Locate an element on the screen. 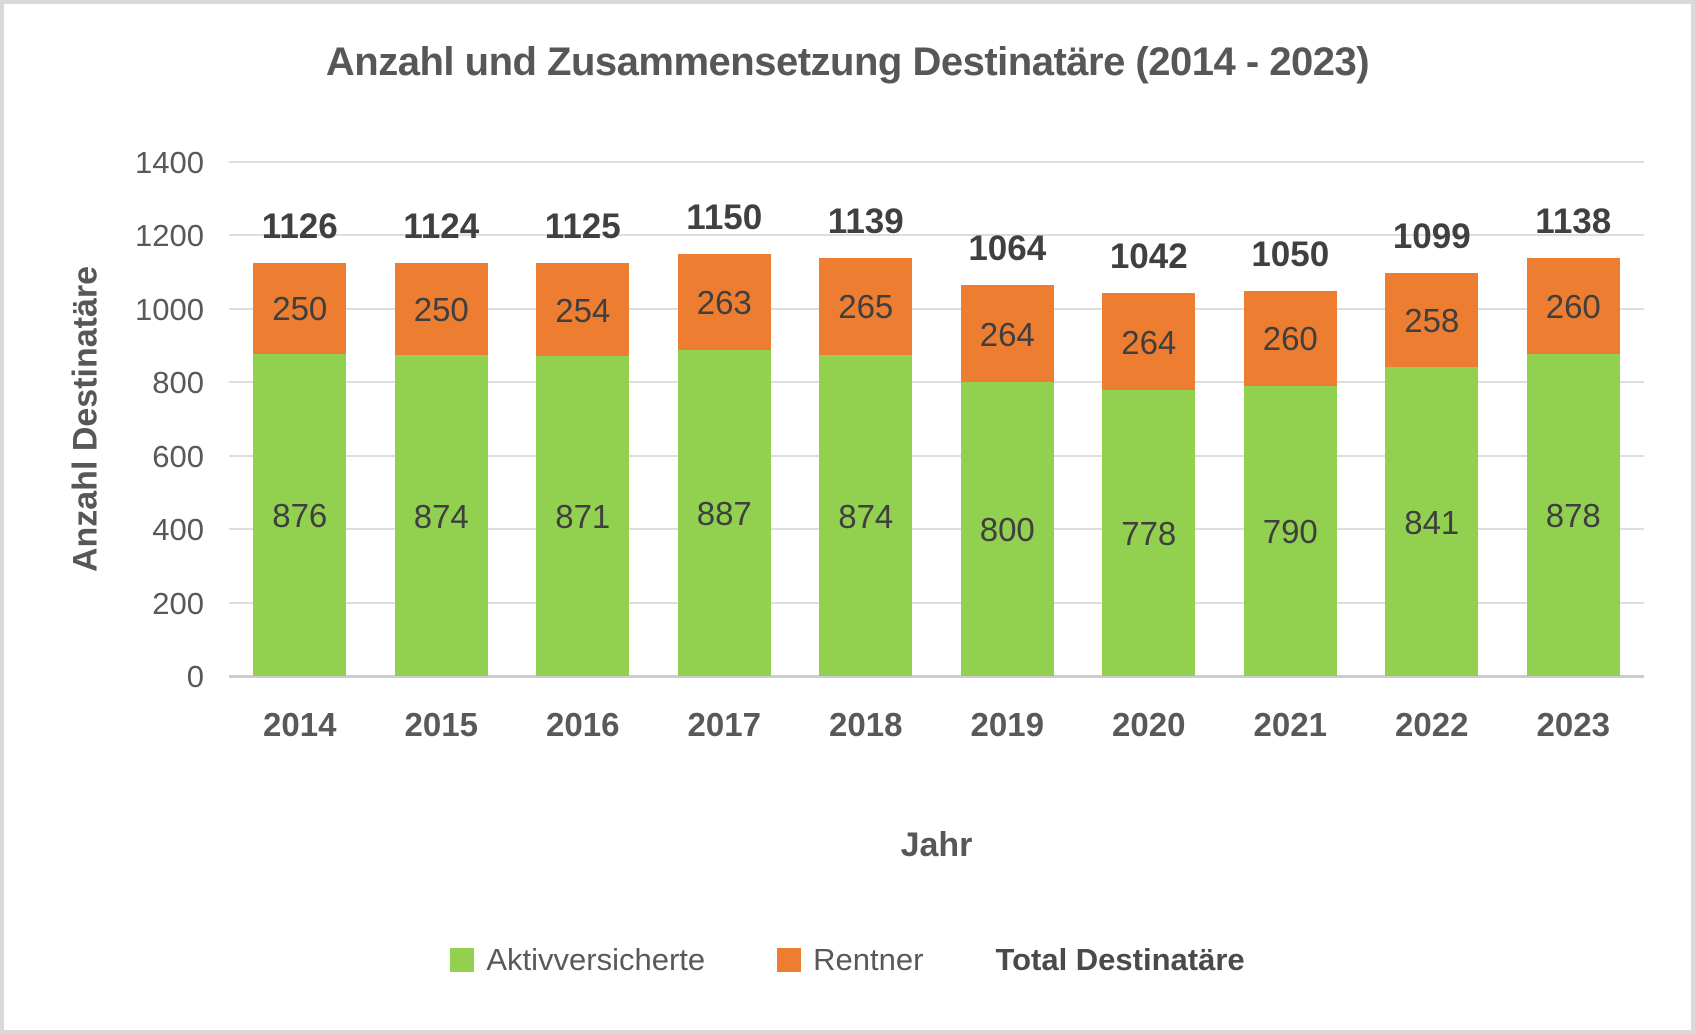 The height and width of the screenshot is (1034, 1695). segment-value-aktivversicherte-2019: 800 is located at coordinates (1007, 530).